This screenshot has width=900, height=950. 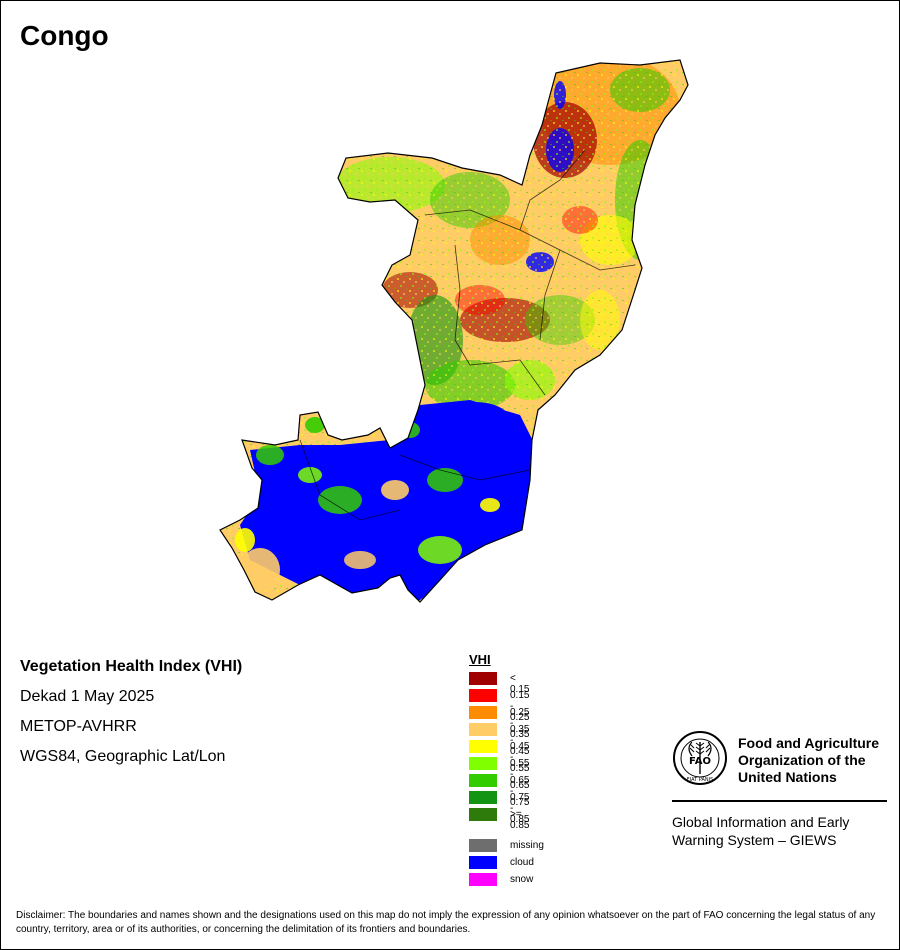 I want to click on legend-item-missing: missing, so click(x=506, y=846).